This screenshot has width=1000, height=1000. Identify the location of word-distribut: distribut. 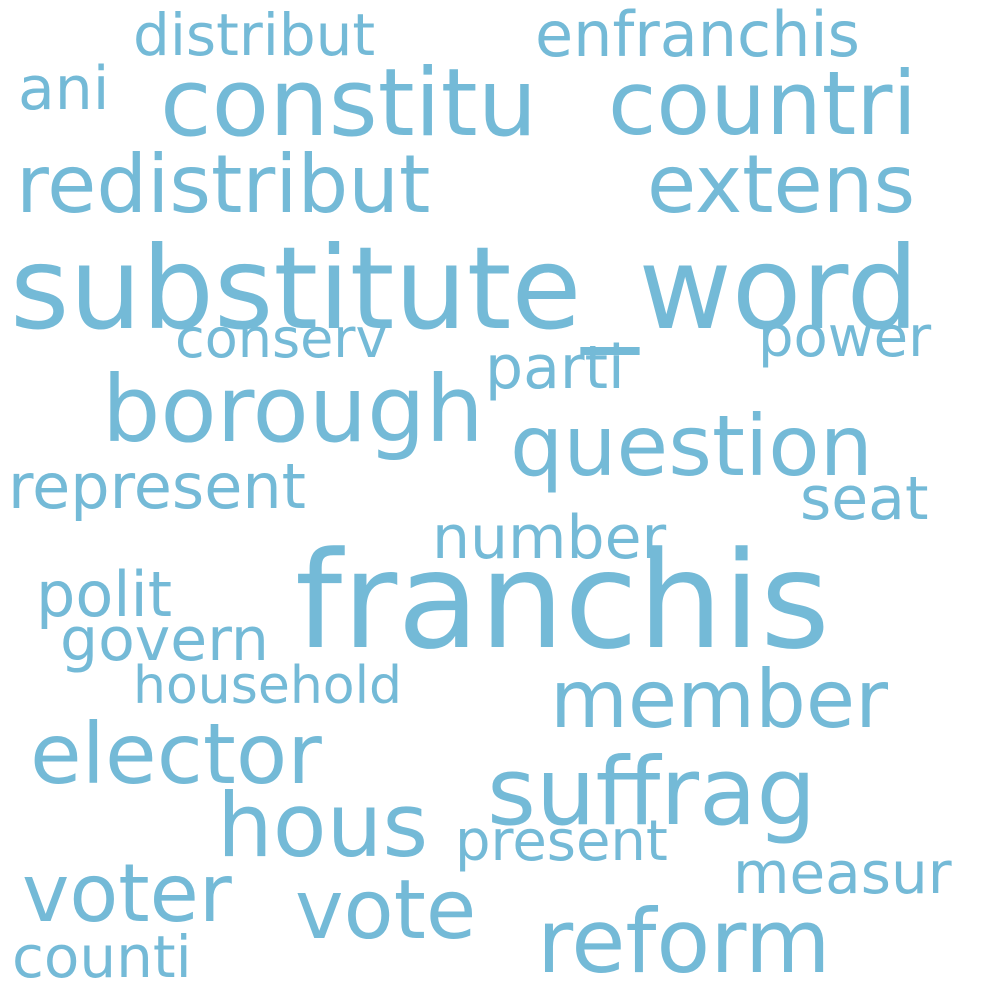
(254, 35).